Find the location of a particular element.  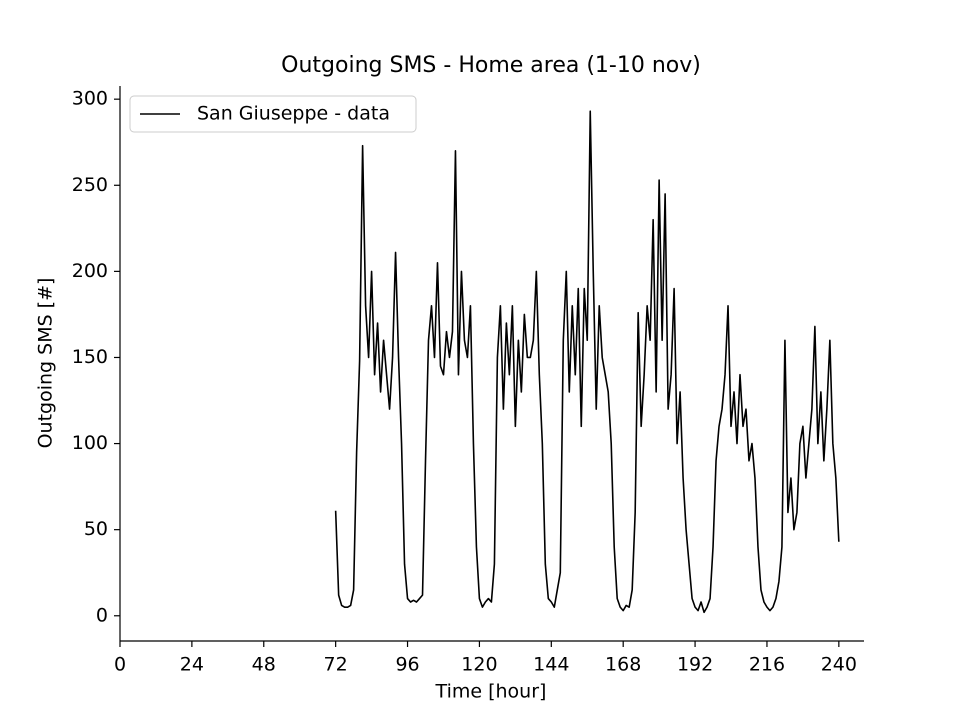

y-tick-label: 200 is located at coordinates (90, 271).